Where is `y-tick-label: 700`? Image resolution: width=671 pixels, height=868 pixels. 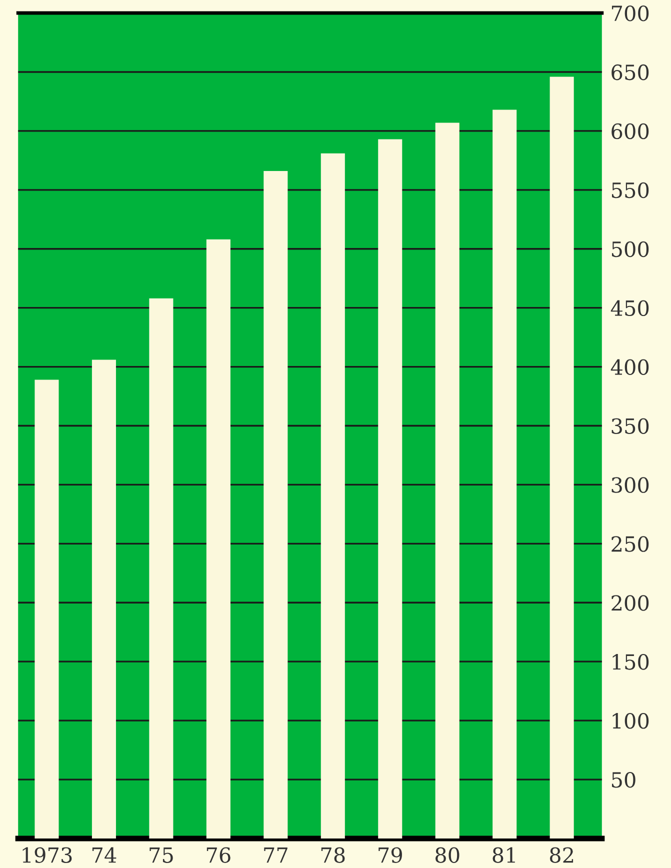
y-tick-label: 700 is located at coordinates (630, 13).